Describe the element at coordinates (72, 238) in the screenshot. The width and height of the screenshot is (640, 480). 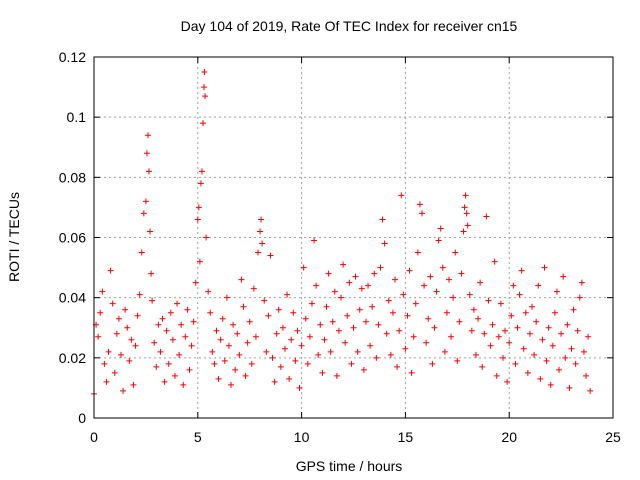
I see `y-tick-label: 0.06` at that location.